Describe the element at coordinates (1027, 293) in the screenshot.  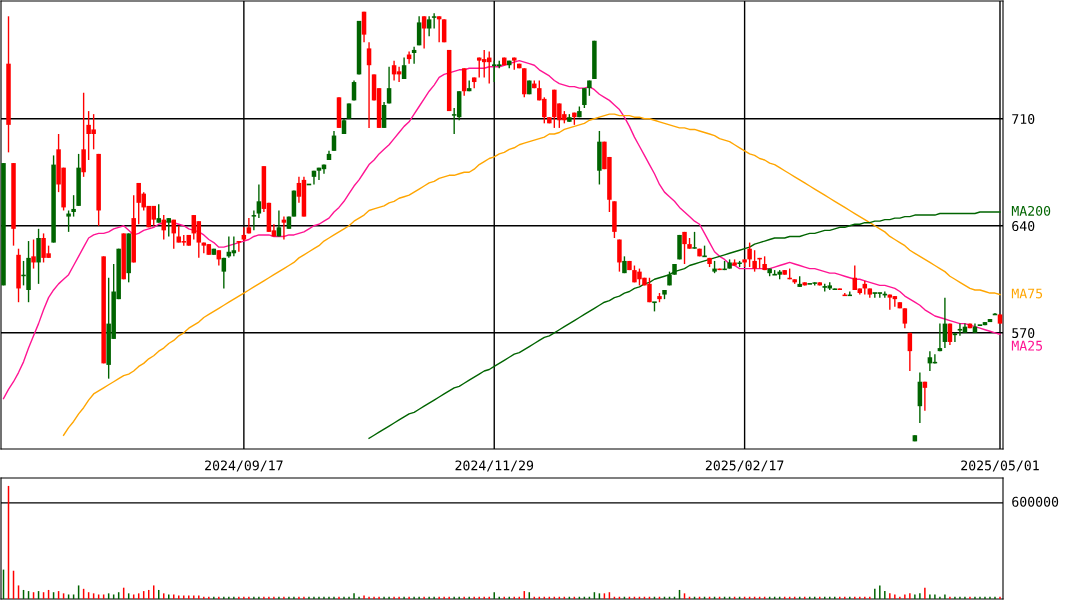
I see `series-label: MA75` at that location.